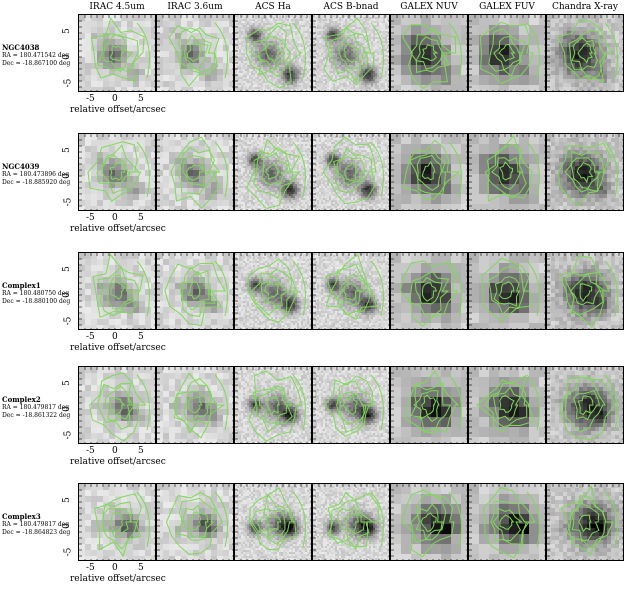 This screenshot has width=630, height=598. What do you see at coordinates (195, 7) in the screenshot?
I see `column-title: IRAC 3.6um` at bounding box center [195, 7].